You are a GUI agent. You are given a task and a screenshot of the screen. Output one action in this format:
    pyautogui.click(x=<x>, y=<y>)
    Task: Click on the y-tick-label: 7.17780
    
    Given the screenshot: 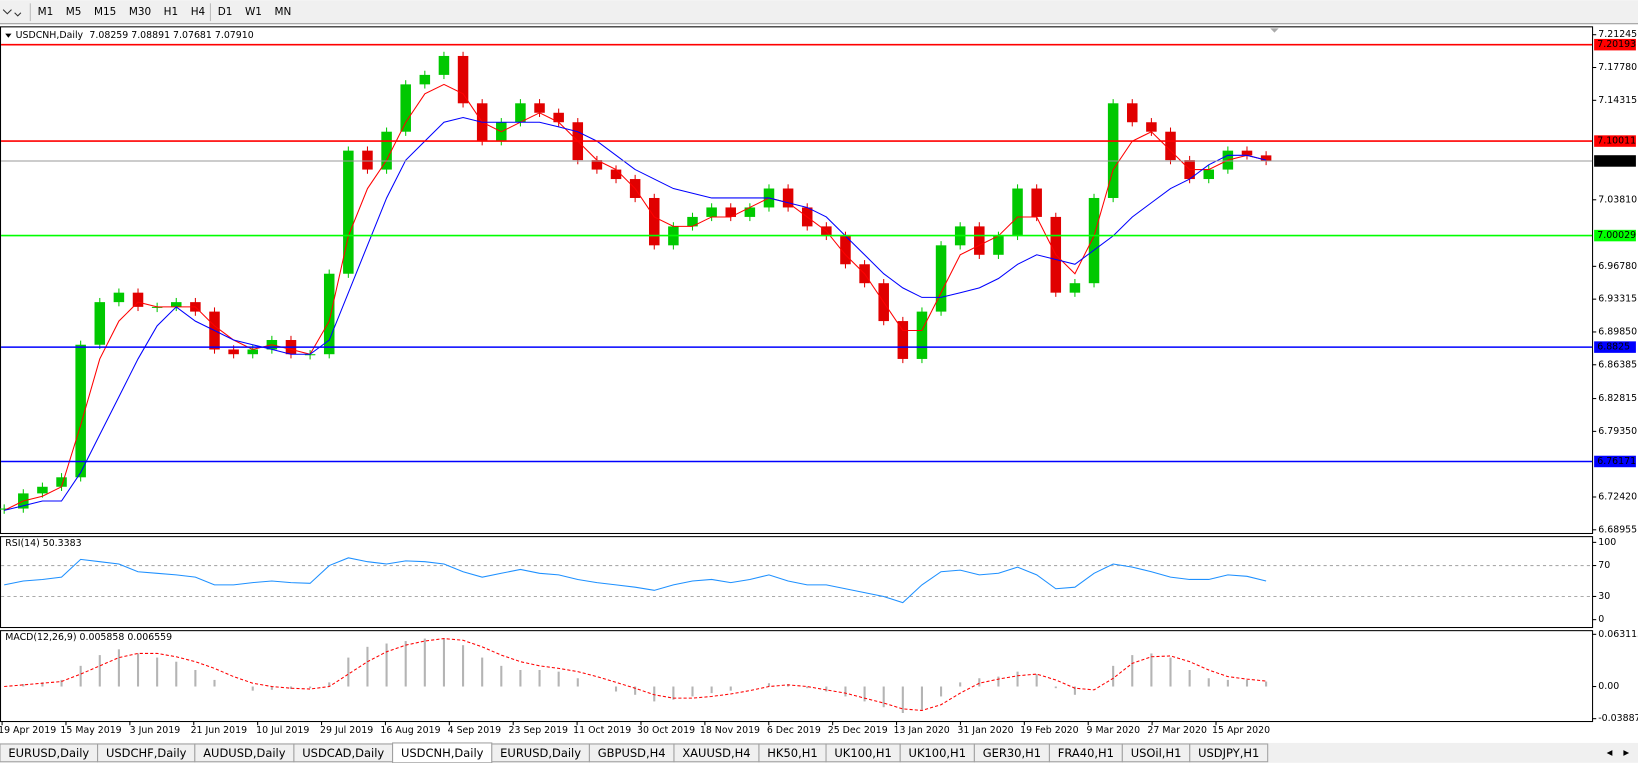 What is the action you would take?
    pyautogui.click(x=1617, y=67)
    